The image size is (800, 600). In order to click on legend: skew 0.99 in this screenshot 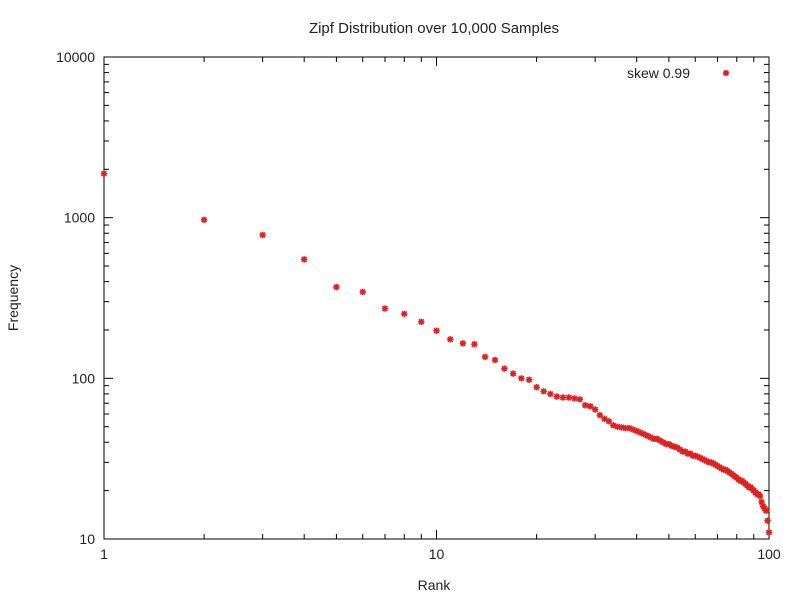, I will do `click(678, 73)`.